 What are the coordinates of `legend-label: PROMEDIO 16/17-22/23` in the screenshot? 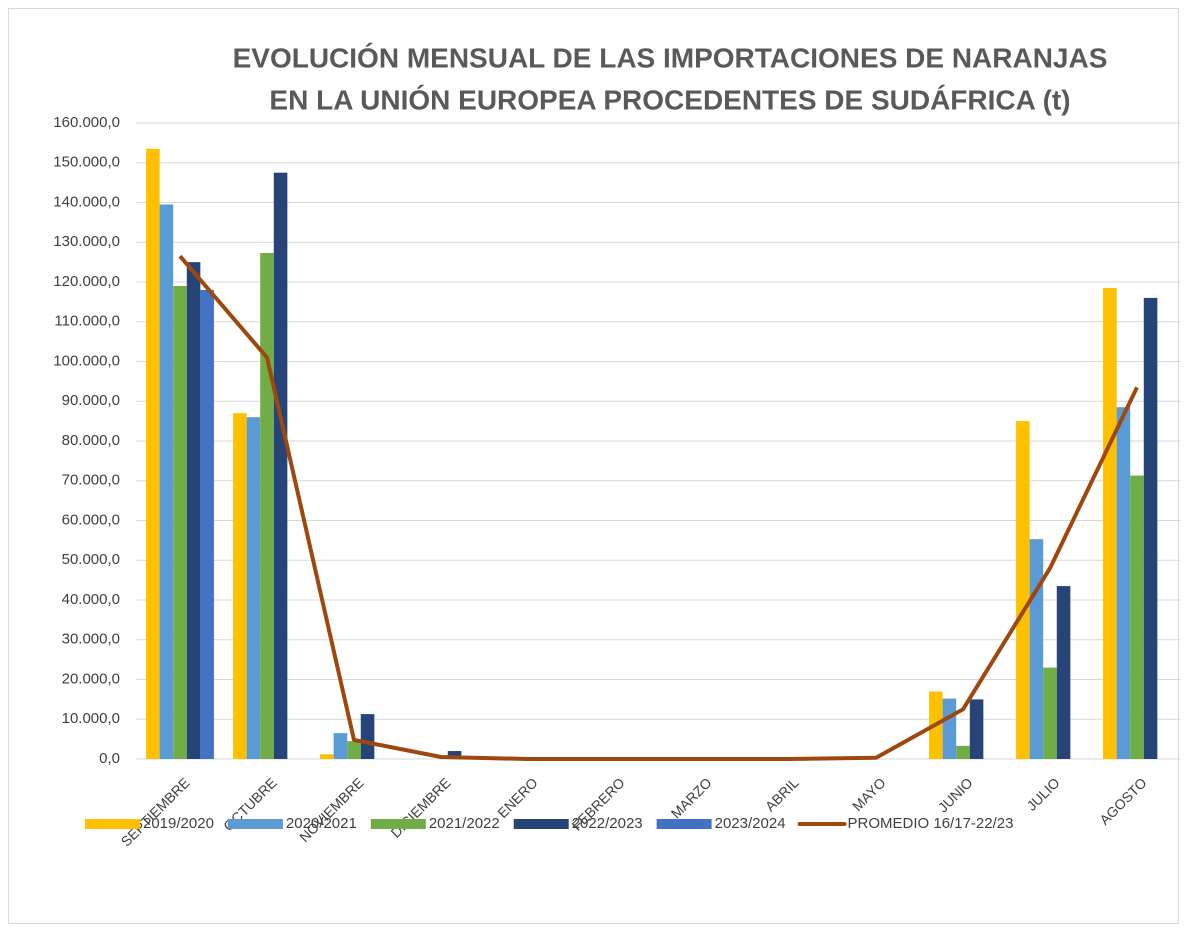 It's located at (931, 823).